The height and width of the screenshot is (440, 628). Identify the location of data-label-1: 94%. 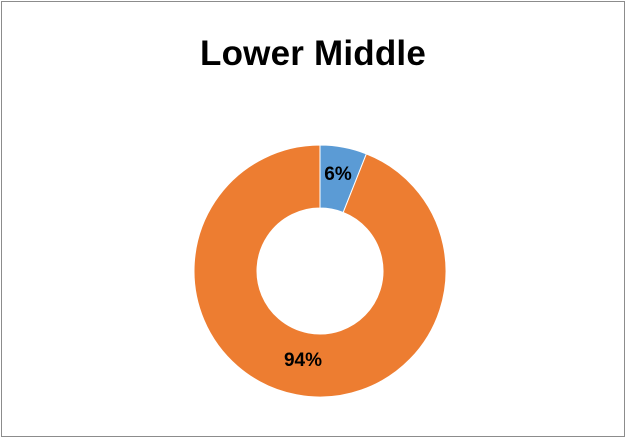
(303, 360).